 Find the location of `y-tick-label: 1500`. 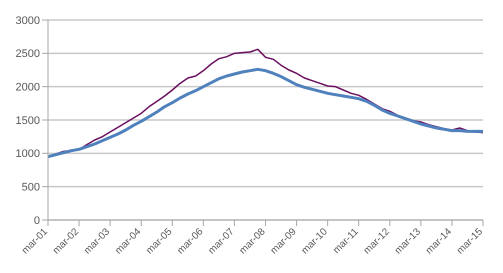

y-tick-label: 1500 is located at coordinates (28, 120).